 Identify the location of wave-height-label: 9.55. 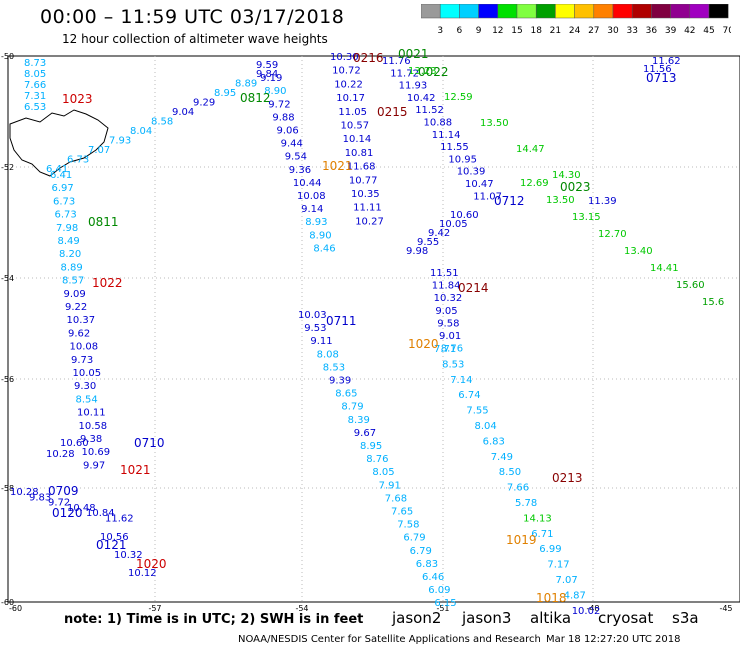
(428, 242).